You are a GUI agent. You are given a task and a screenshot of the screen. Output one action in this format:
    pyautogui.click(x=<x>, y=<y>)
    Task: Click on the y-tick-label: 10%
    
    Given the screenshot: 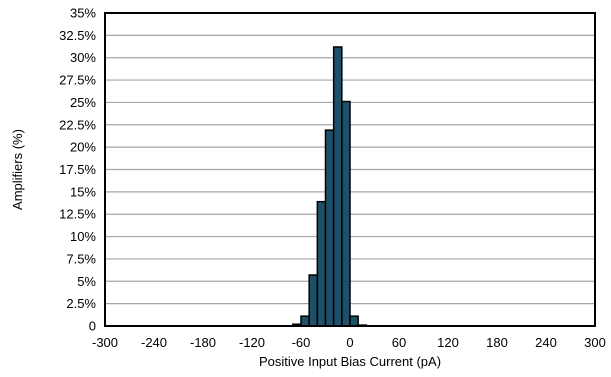 What is the action you would take?
    pyautogui.click(x=83, y=236)
    